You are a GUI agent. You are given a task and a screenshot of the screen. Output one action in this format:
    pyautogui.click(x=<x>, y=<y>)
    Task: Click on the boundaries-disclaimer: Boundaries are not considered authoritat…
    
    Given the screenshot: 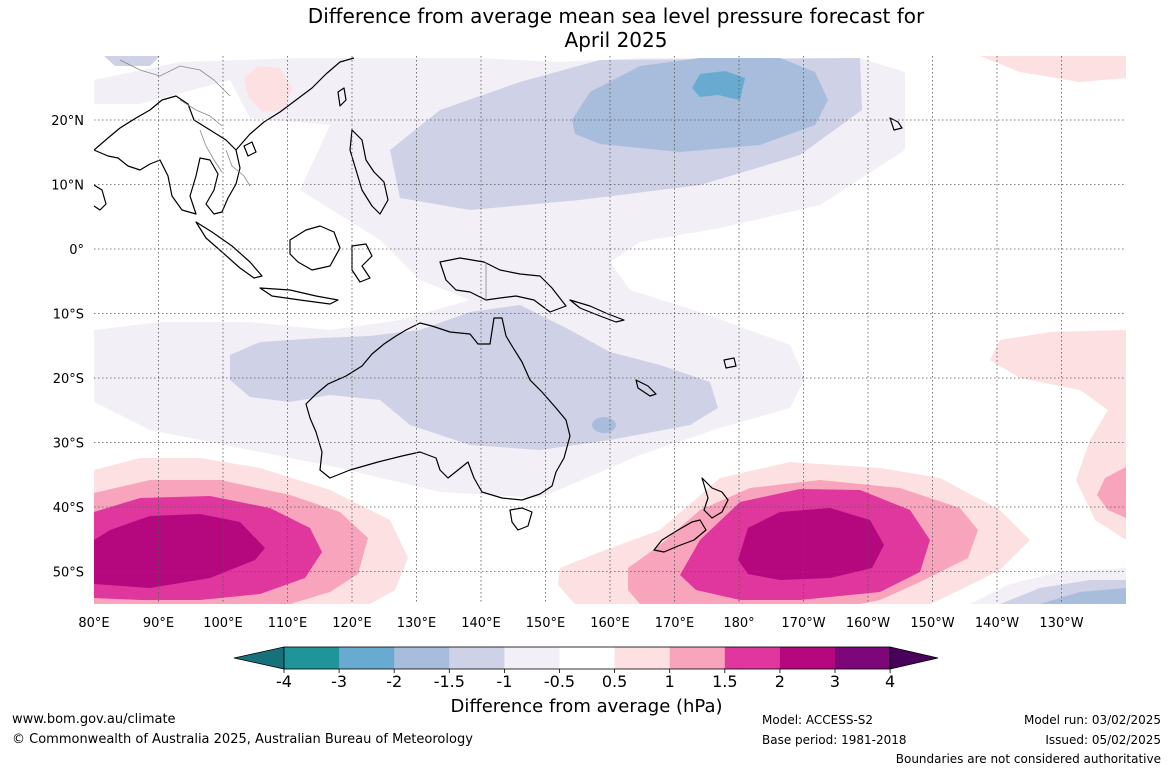 What is the action you would take?
    pyautogui.click(x=1028, y=759)
    